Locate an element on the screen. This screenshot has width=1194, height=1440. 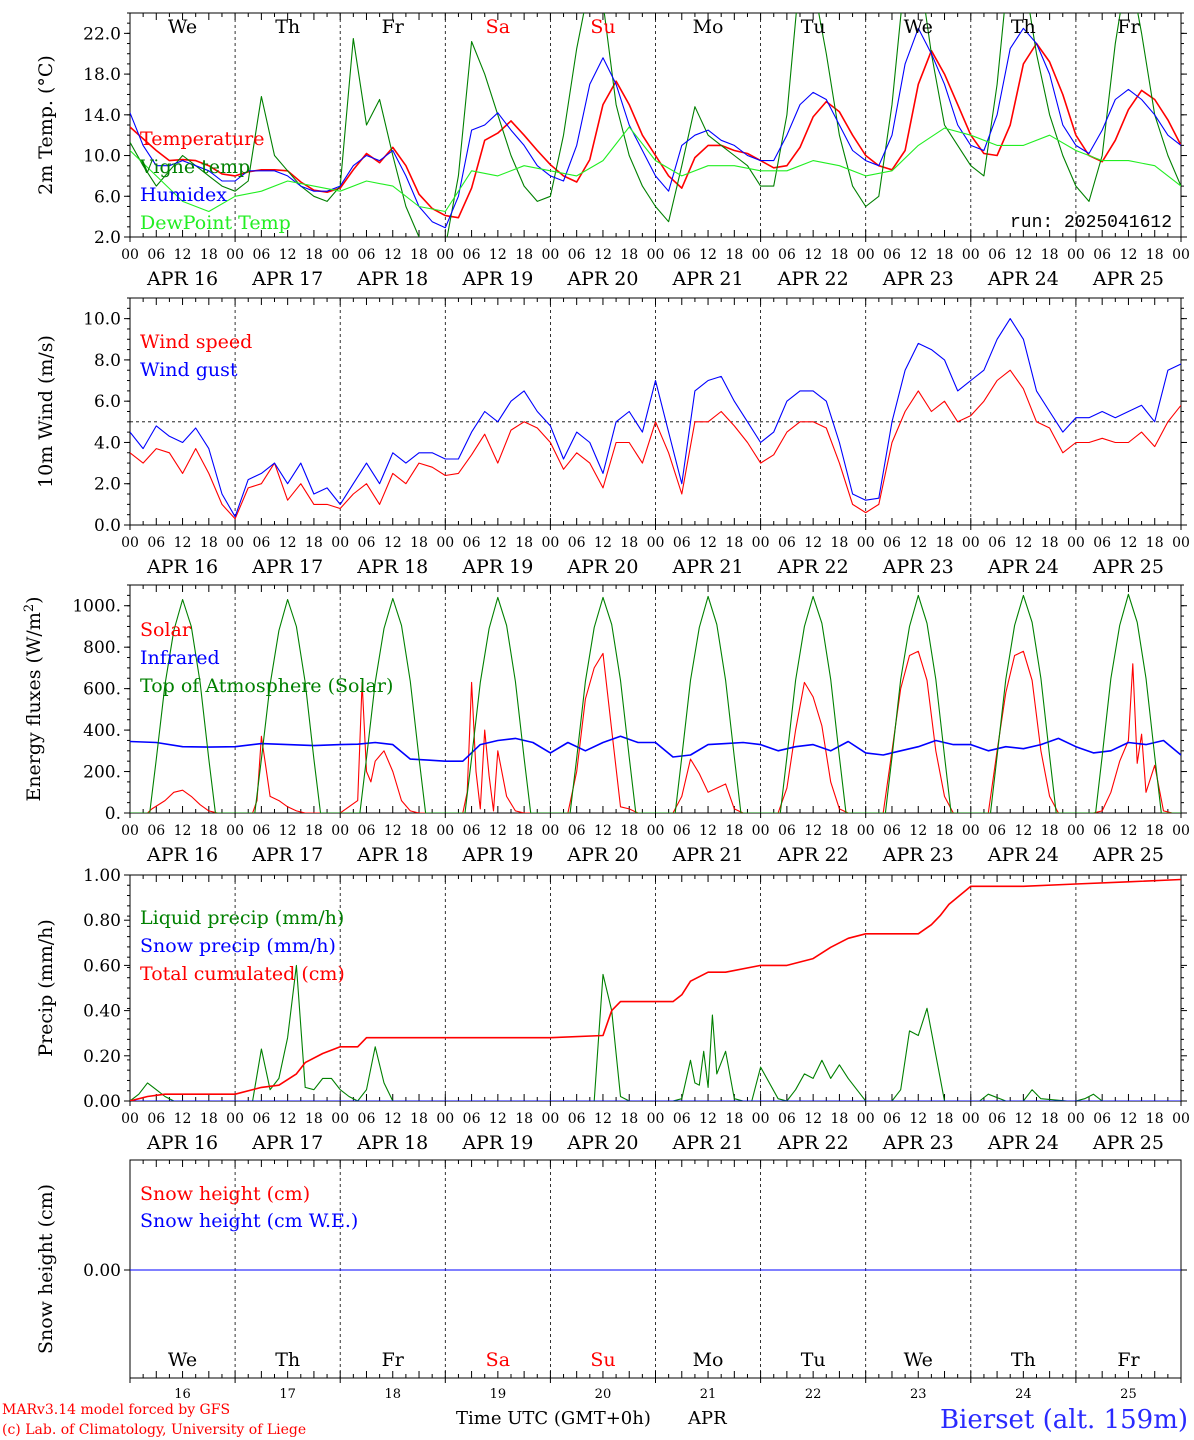
y-tick-label: 6.0 is located at coordinates (107, 197).